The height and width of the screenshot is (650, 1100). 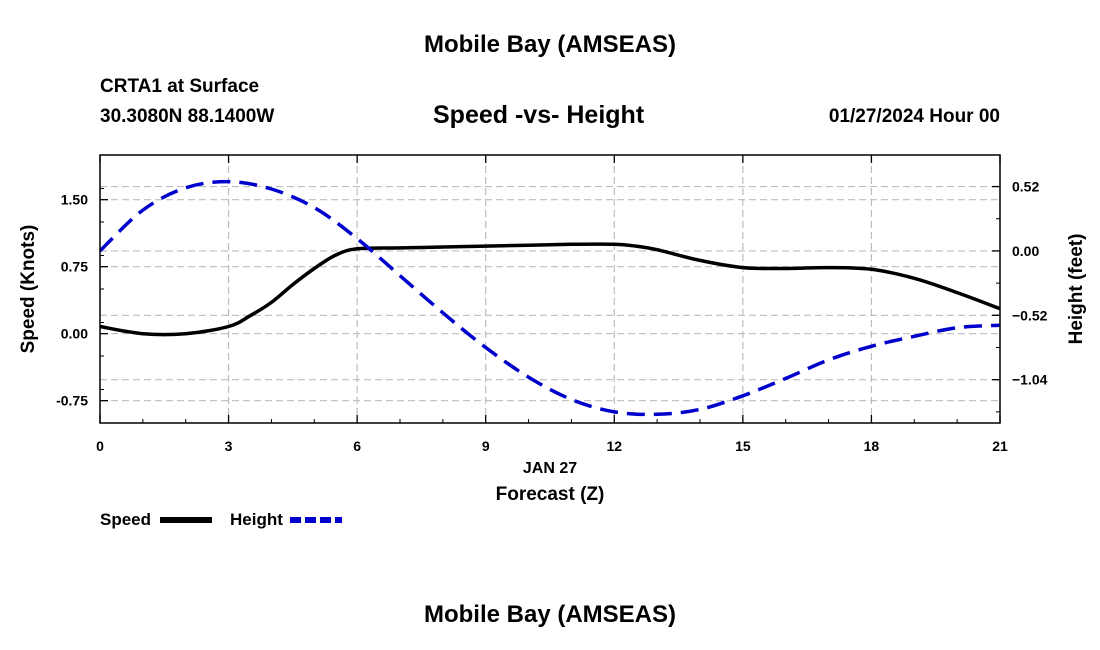 I want to click on x-tick-label: 6, so click(x=357, y=446).